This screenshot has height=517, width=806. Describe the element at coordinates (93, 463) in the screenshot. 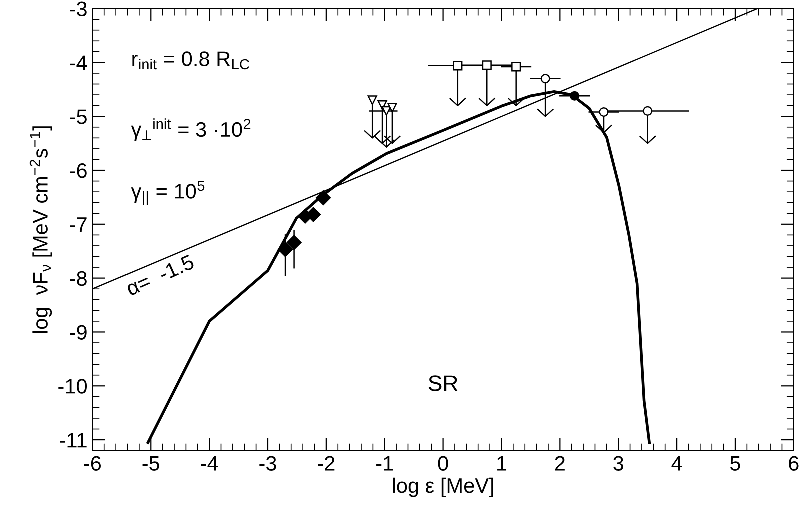

I see `x-tick-label: -6` at that location.